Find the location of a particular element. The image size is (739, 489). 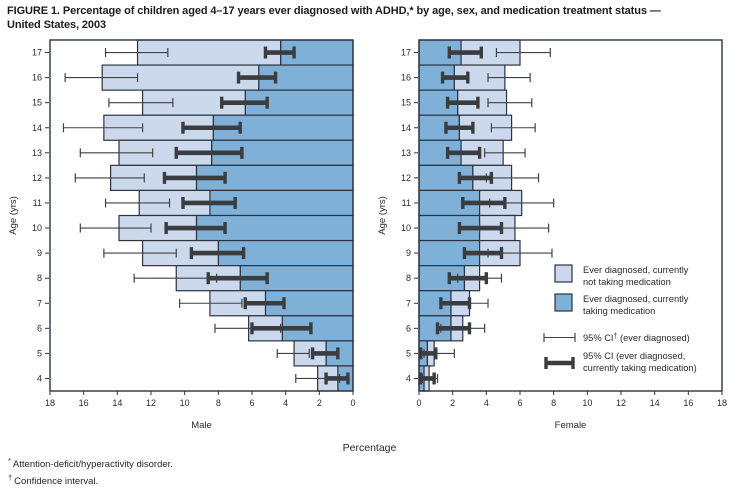

svg-text: 95% CI (ever diagnosed, is located at coordinates (634, 356).